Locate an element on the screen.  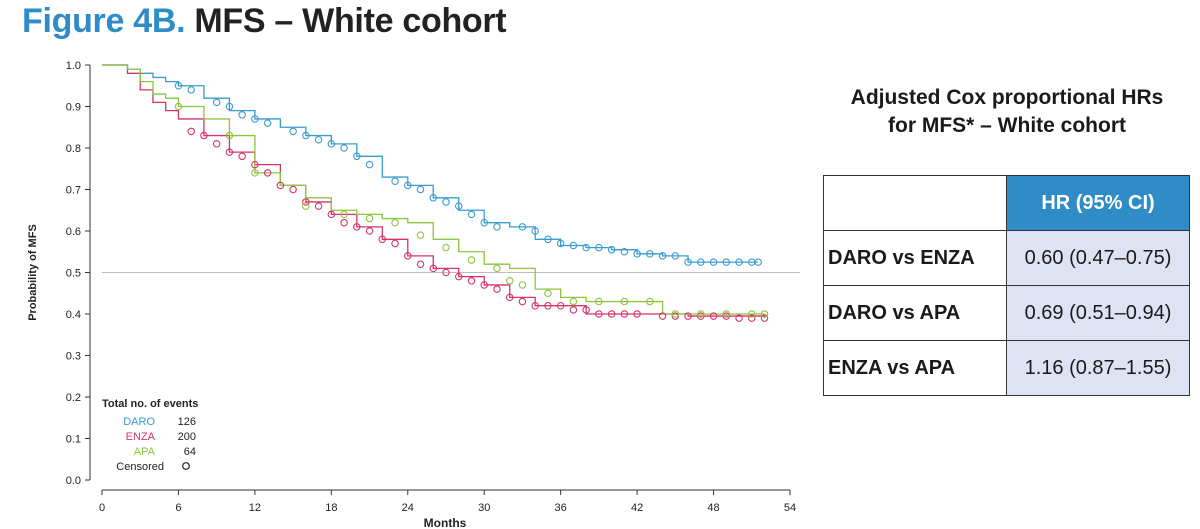
x-tick-label: 12 is located at coordinates (255, 508).